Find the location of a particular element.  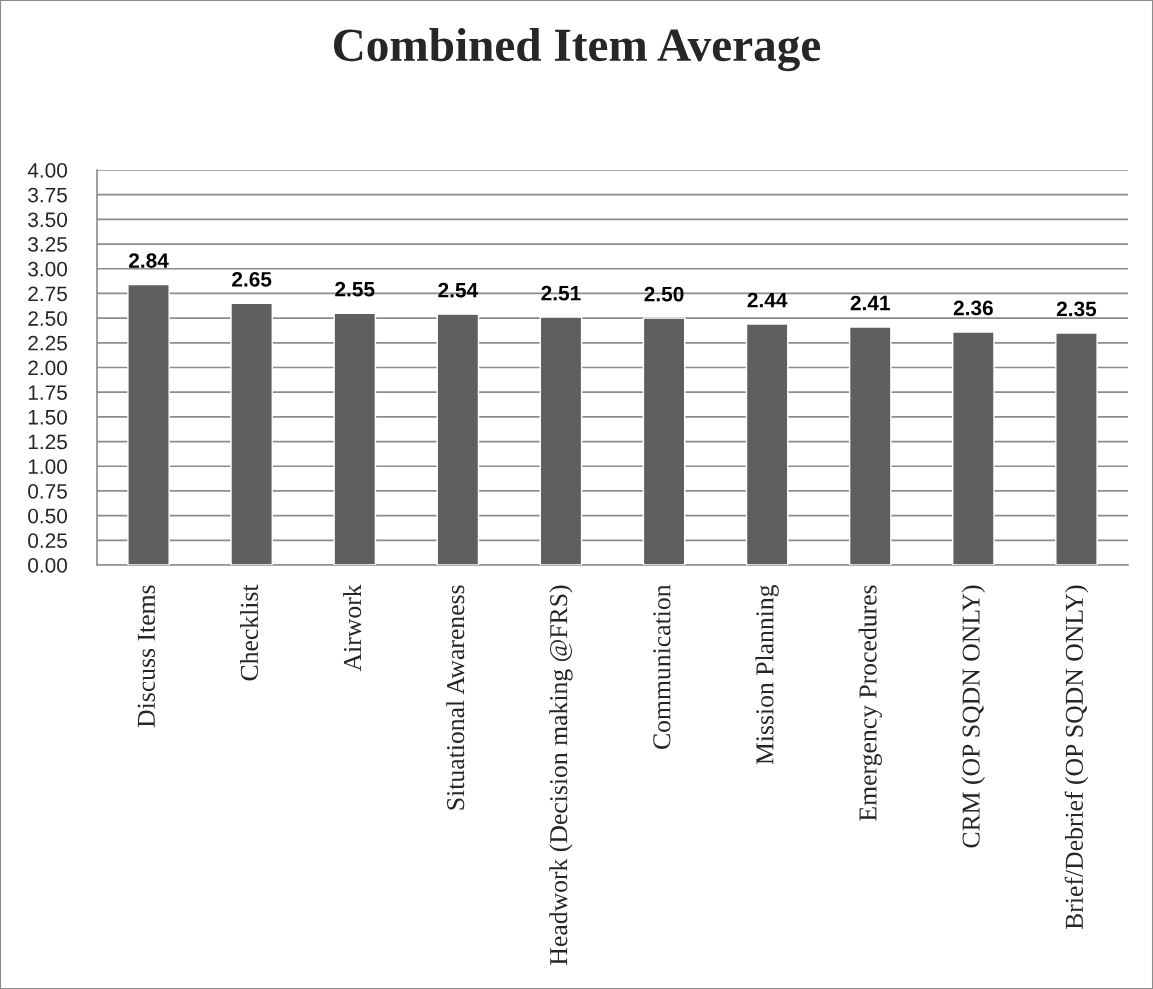

x-tick-label: Communication is located at coordinates (662, 666).